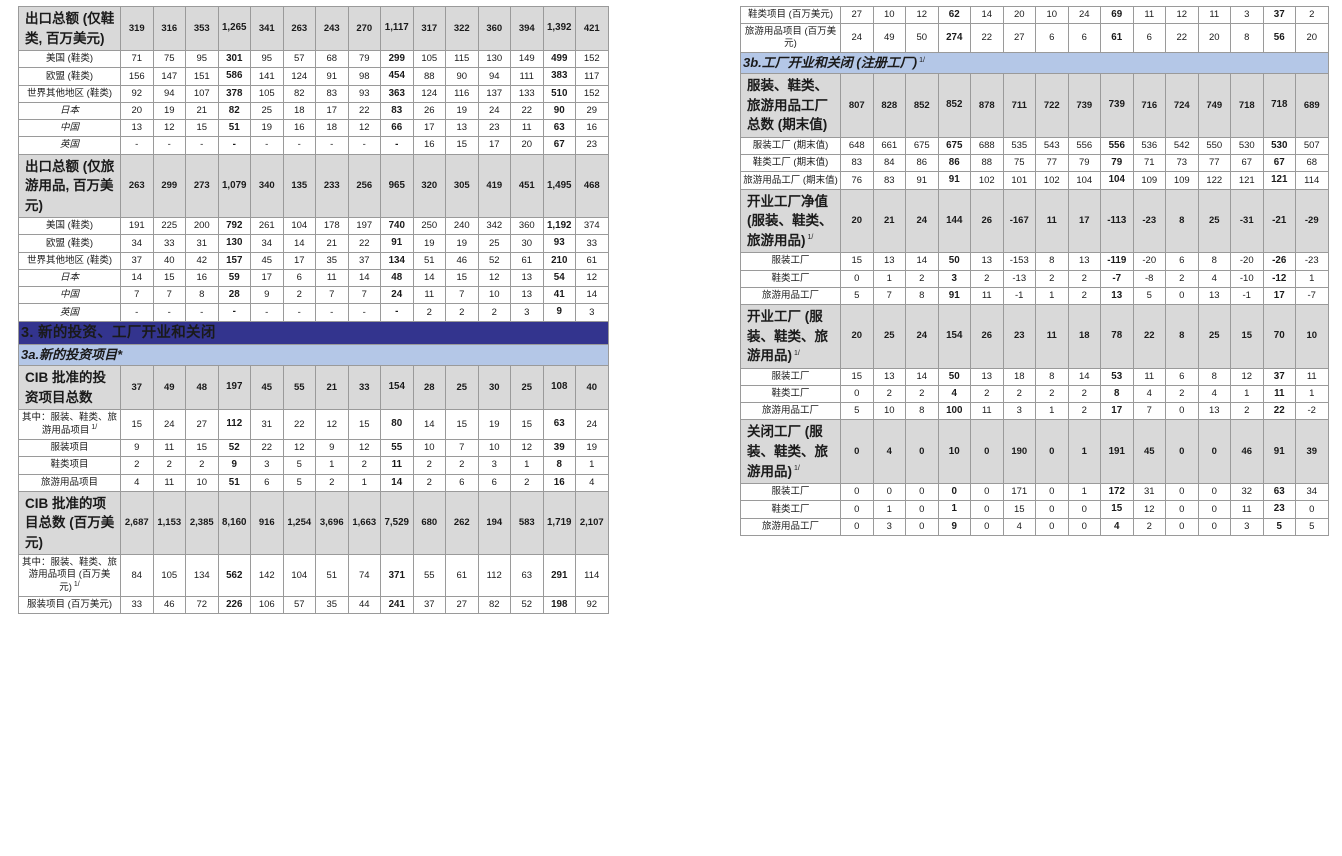 This screenshot has height=856, width=1342. Describe the element at coordinates (234, 186) in the screenshot. I see `cell-travelgoods-export-total-c4: 1,079` at that location.